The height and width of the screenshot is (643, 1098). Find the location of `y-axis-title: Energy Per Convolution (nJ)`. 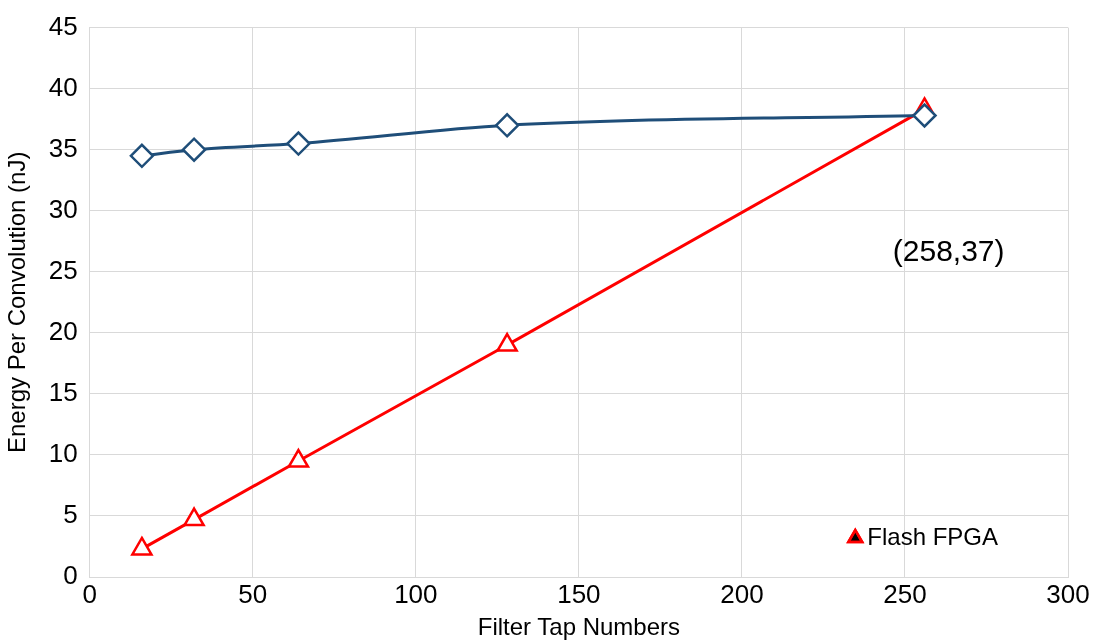

y-axis-title: Energy Per Convolution (nJ) is located at coordinates (17, 302).